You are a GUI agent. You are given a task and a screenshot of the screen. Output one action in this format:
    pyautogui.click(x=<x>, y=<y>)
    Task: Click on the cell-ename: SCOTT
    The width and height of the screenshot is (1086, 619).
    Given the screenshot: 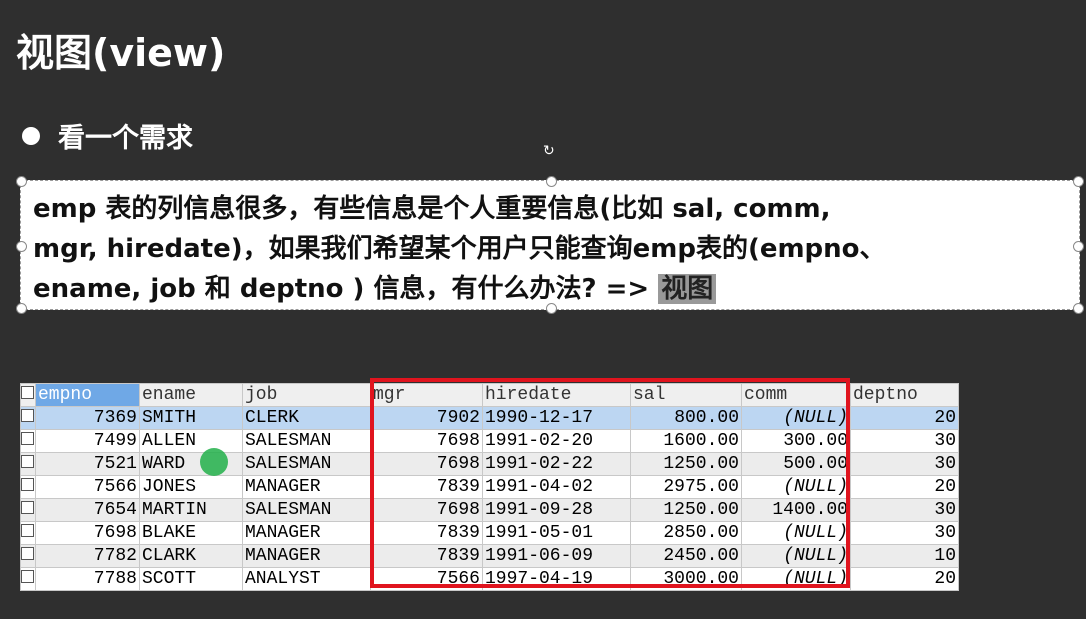 What is the action you would take?
    pyautogui.click(x=191, y=579)
    